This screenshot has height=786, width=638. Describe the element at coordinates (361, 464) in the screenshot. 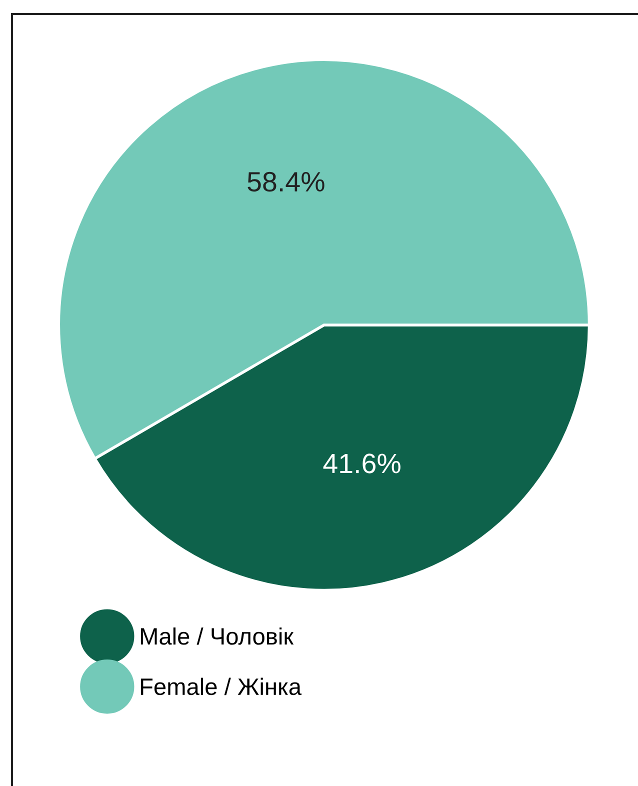

I see `data-label: 41.6%` at that location.